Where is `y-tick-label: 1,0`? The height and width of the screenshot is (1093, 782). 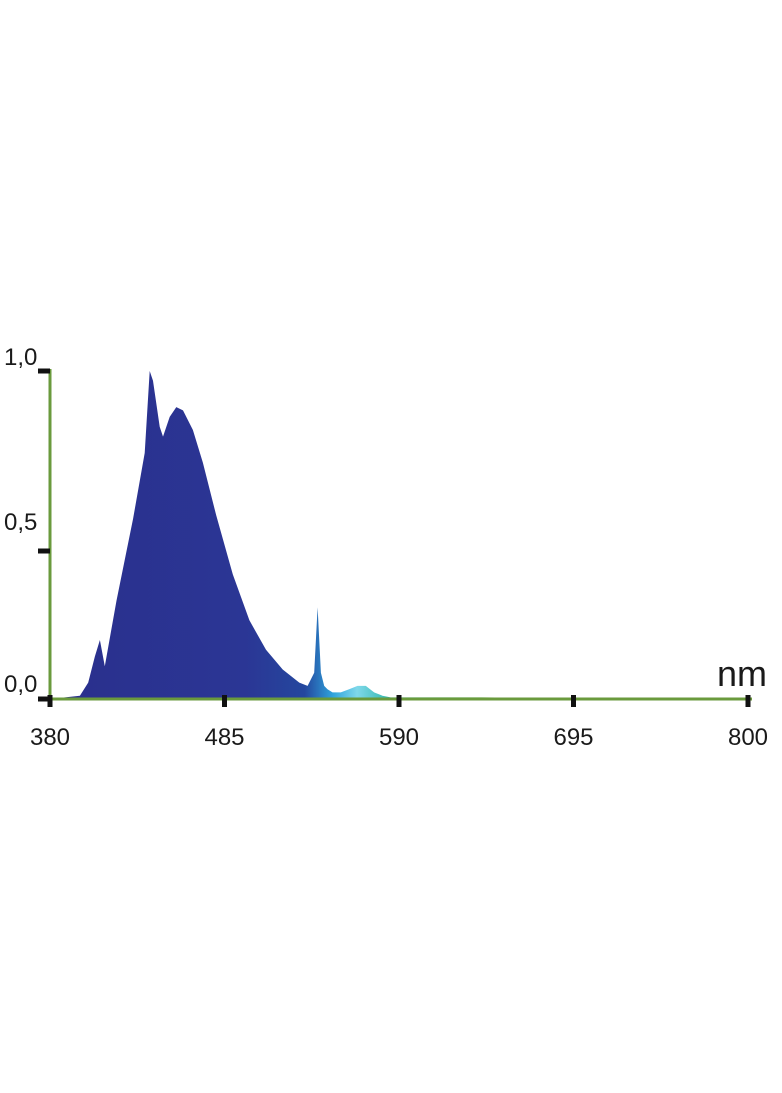 y-tick-label: 1,0 is located at coordinates (20, 357).